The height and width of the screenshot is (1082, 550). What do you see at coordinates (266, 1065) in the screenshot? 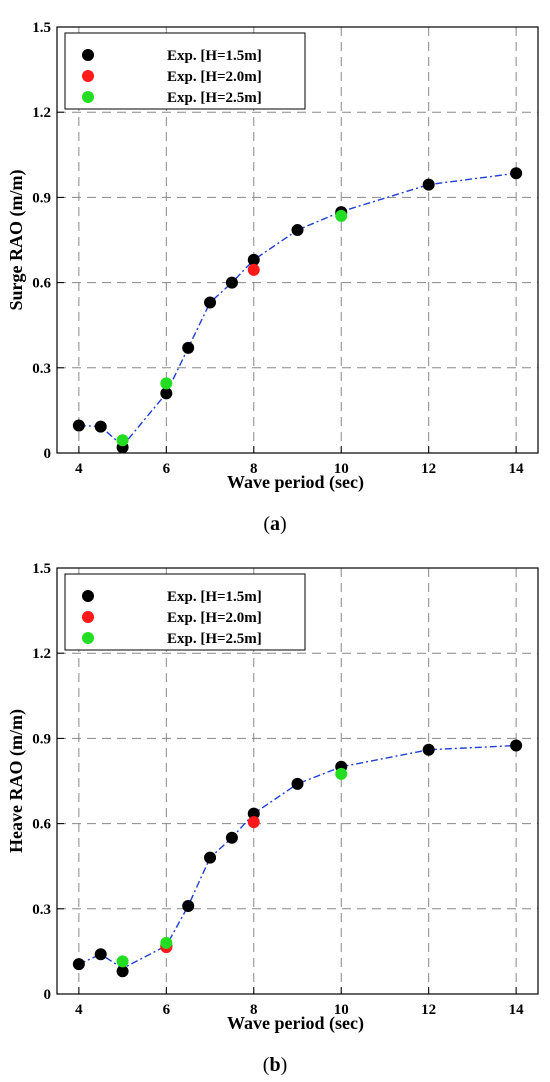
I see `chart-b-caption-open: (` at bounding box center [266, 1065].